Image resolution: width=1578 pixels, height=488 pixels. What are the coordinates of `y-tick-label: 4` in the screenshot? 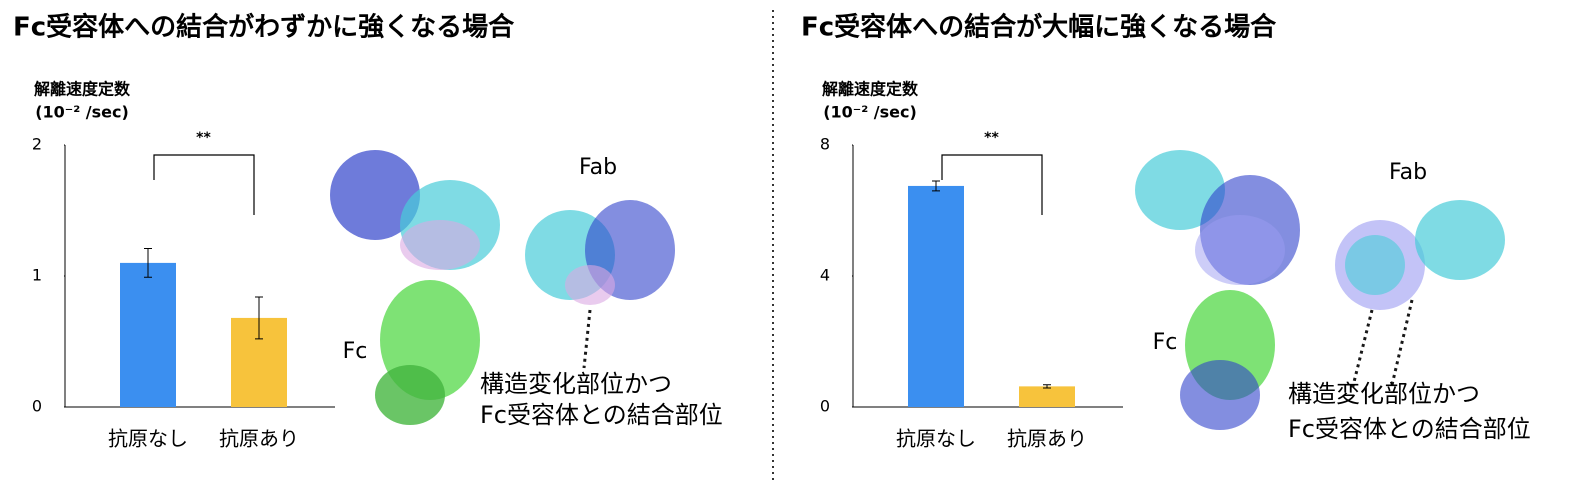 It's located at (825, 275).